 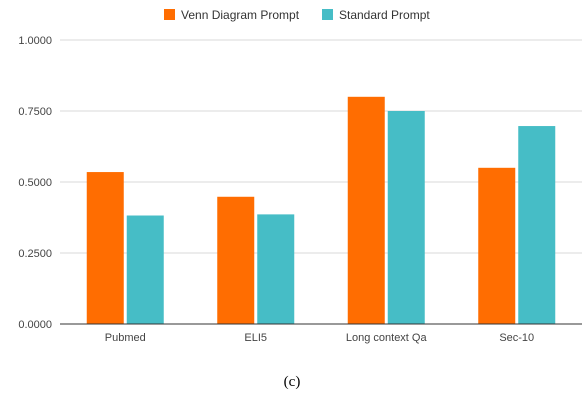 I want to click on y-axis-ticks: 0.0000 0.2500 0.5000 0.7500 1.0000, so click(x=35, y=183).